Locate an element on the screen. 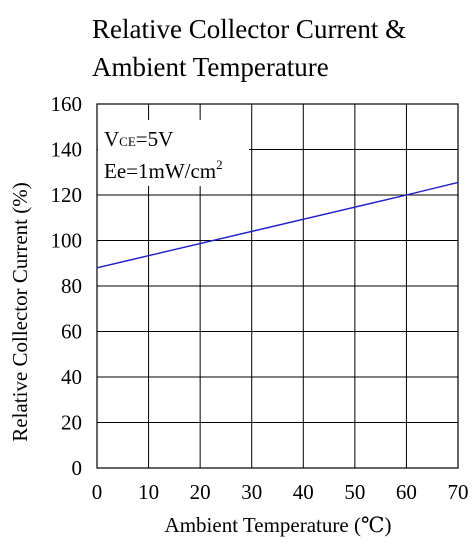 Image resolution: width=473 pixels, height=549 pixels. annotation-ee-main: Ee=1mW/cm is located at coordinates (160, 171).